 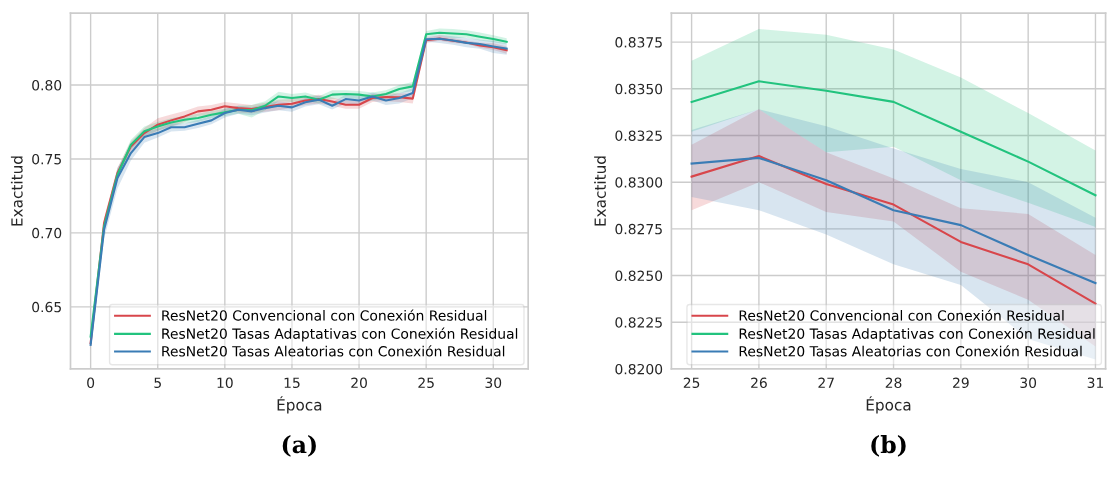 I want to click on y-tick-label: 0.8225, so click(x=638, y=322).